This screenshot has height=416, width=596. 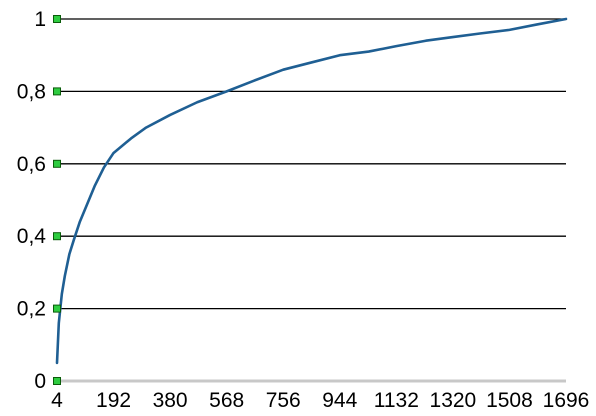 I want to click on x-tick-label: 1696, so click(x=566, y=400).